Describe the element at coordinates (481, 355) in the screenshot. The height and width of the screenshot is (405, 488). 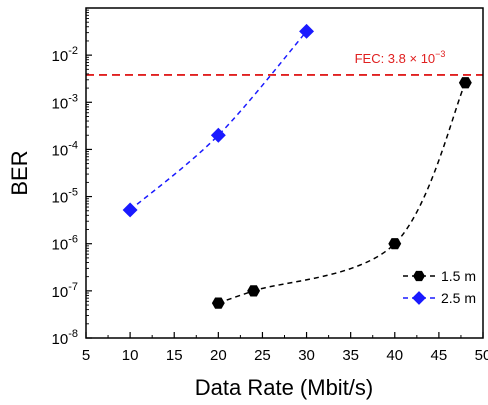
I see `x-tick-label: 50` at that location.